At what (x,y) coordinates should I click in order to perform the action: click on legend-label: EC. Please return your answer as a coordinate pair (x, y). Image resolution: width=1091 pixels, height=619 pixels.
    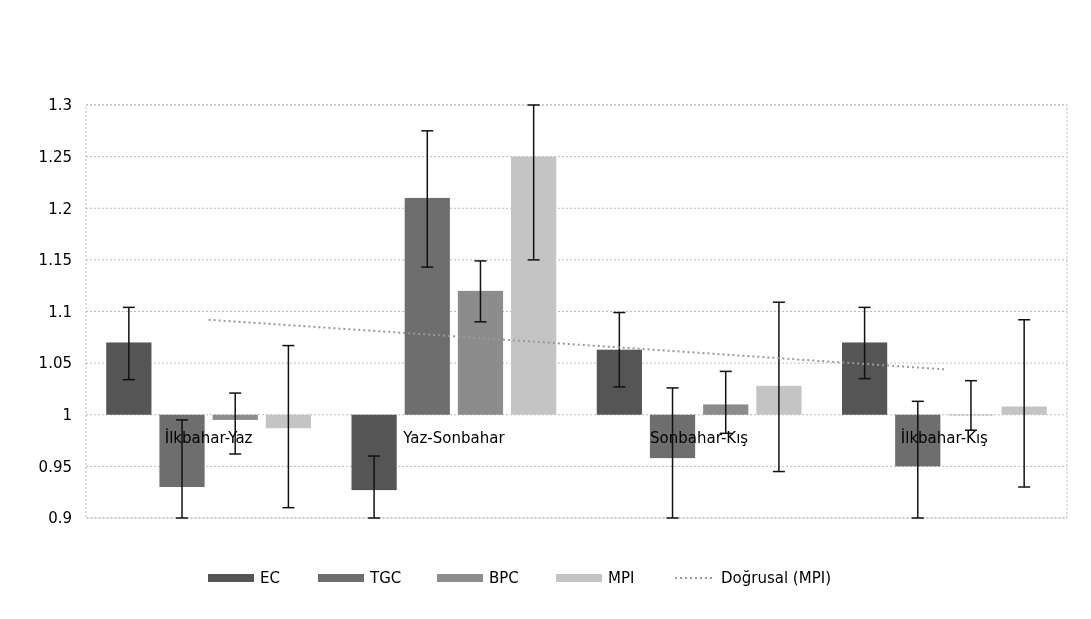
    Looking at the image, I should click on (270, 578).